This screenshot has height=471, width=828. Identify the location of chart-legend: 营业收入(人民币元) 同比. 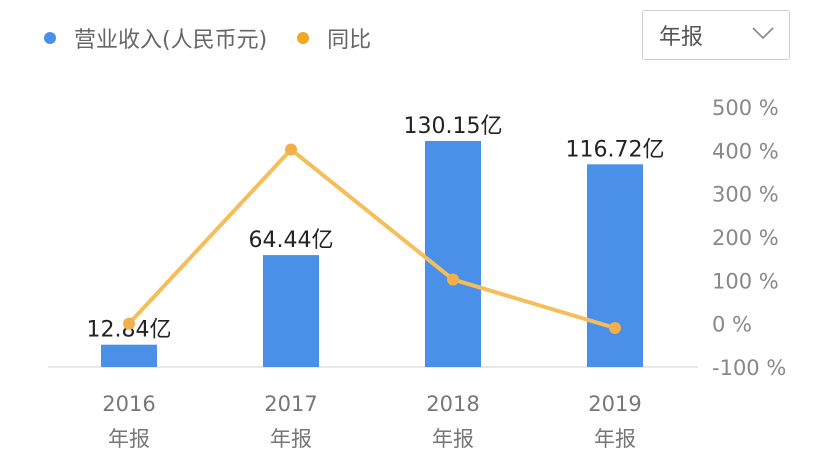
(222, 38).